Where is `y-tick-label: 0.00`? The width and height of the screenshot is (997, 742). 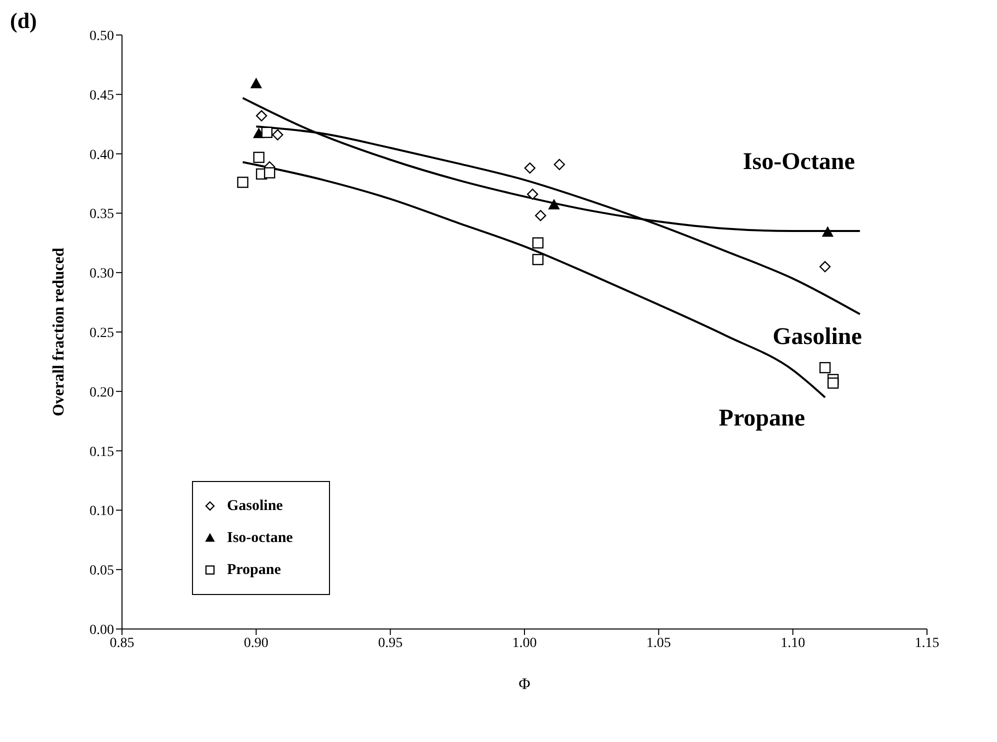
y-tick-label: 0.00 is located at coordinates (102, 630).